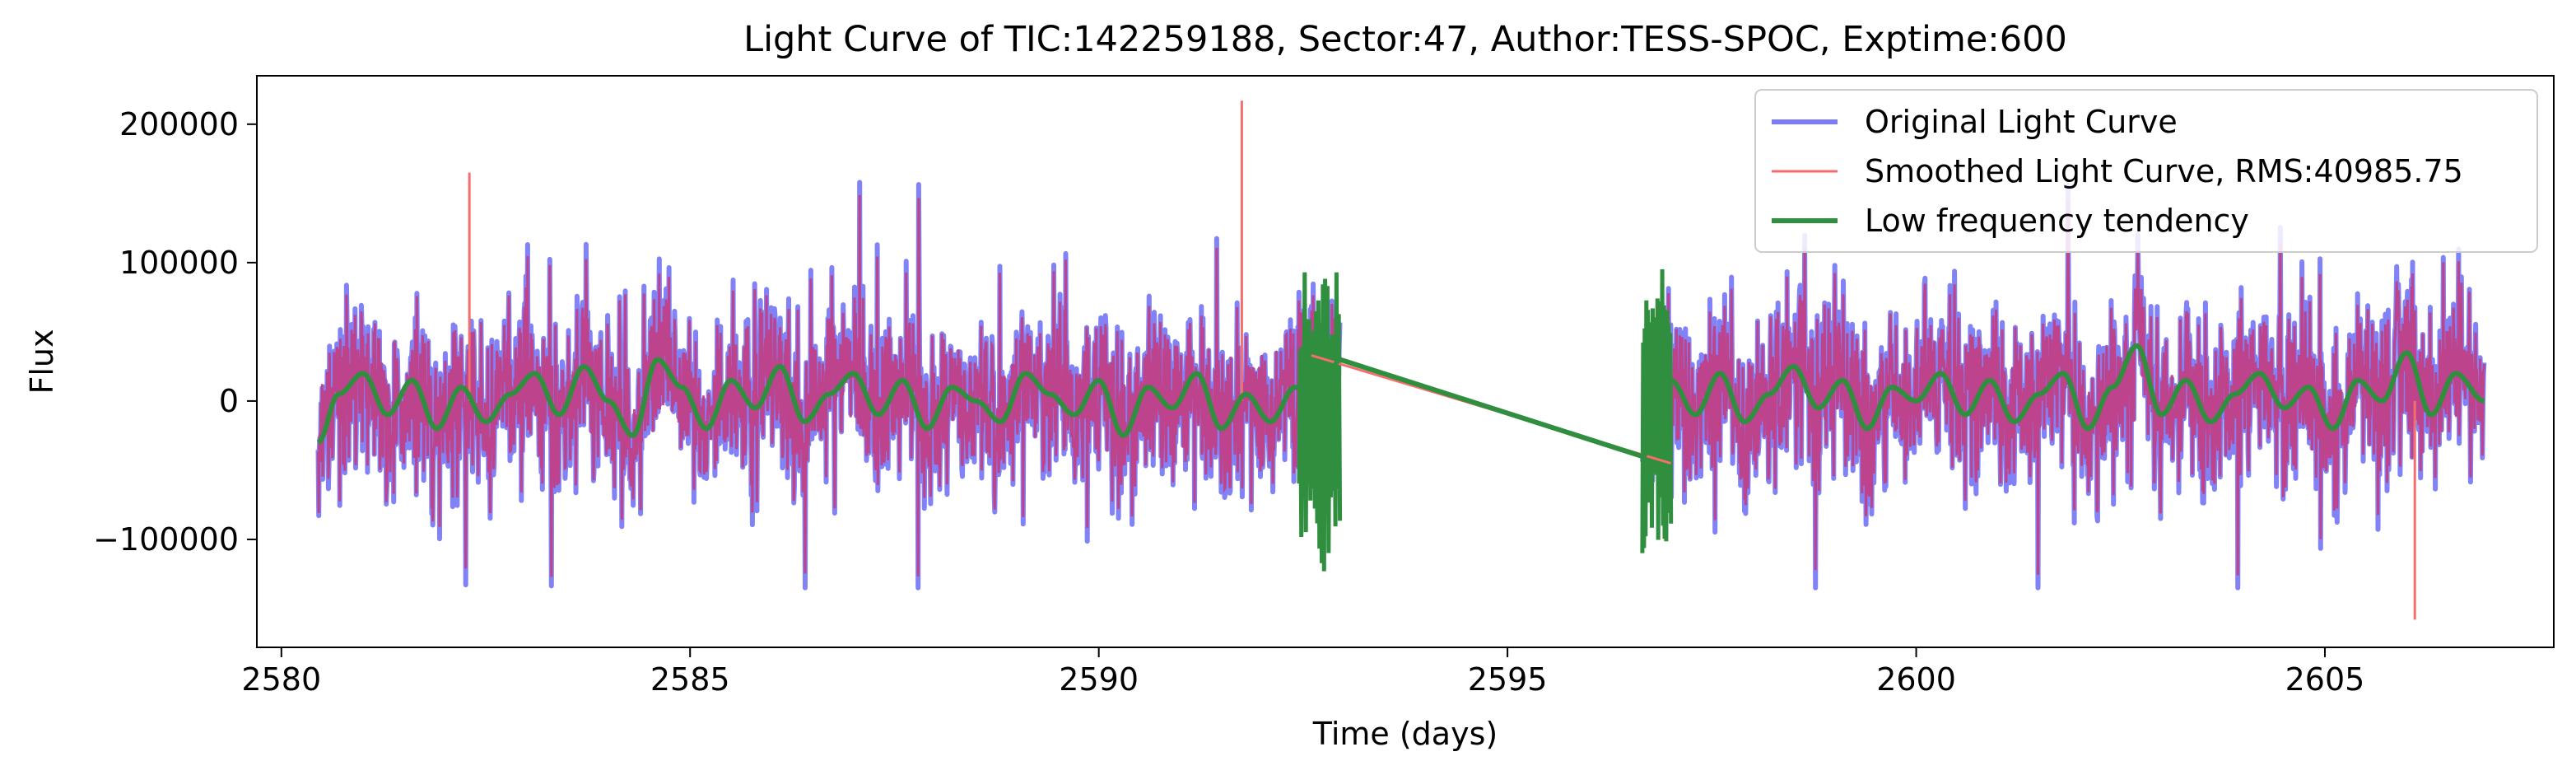 The width and height of the screenshot is (2576, 775). Describe the element at coordinates (229, 401) in the screenshot. I see `y-tick-label: 0` at that location.